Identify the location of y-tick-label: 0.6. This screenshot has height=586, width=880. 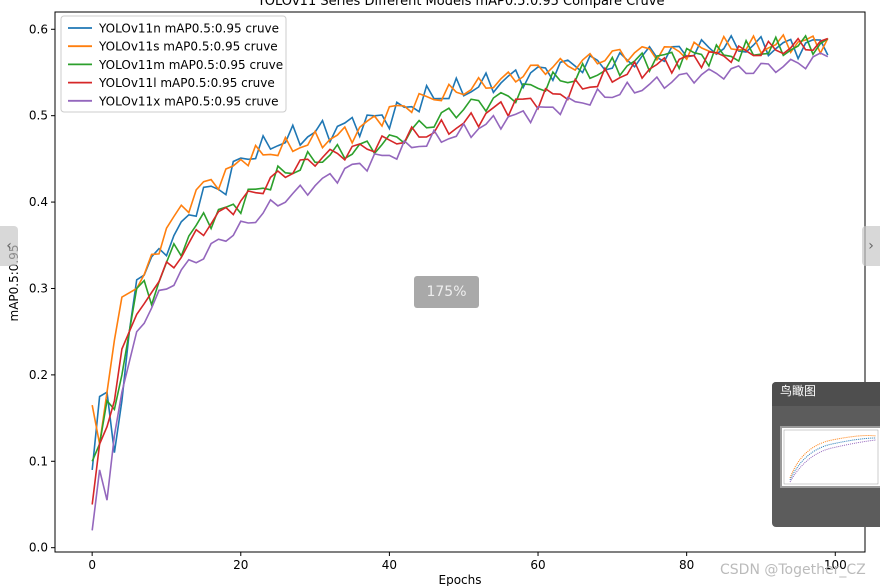
(38, 29).